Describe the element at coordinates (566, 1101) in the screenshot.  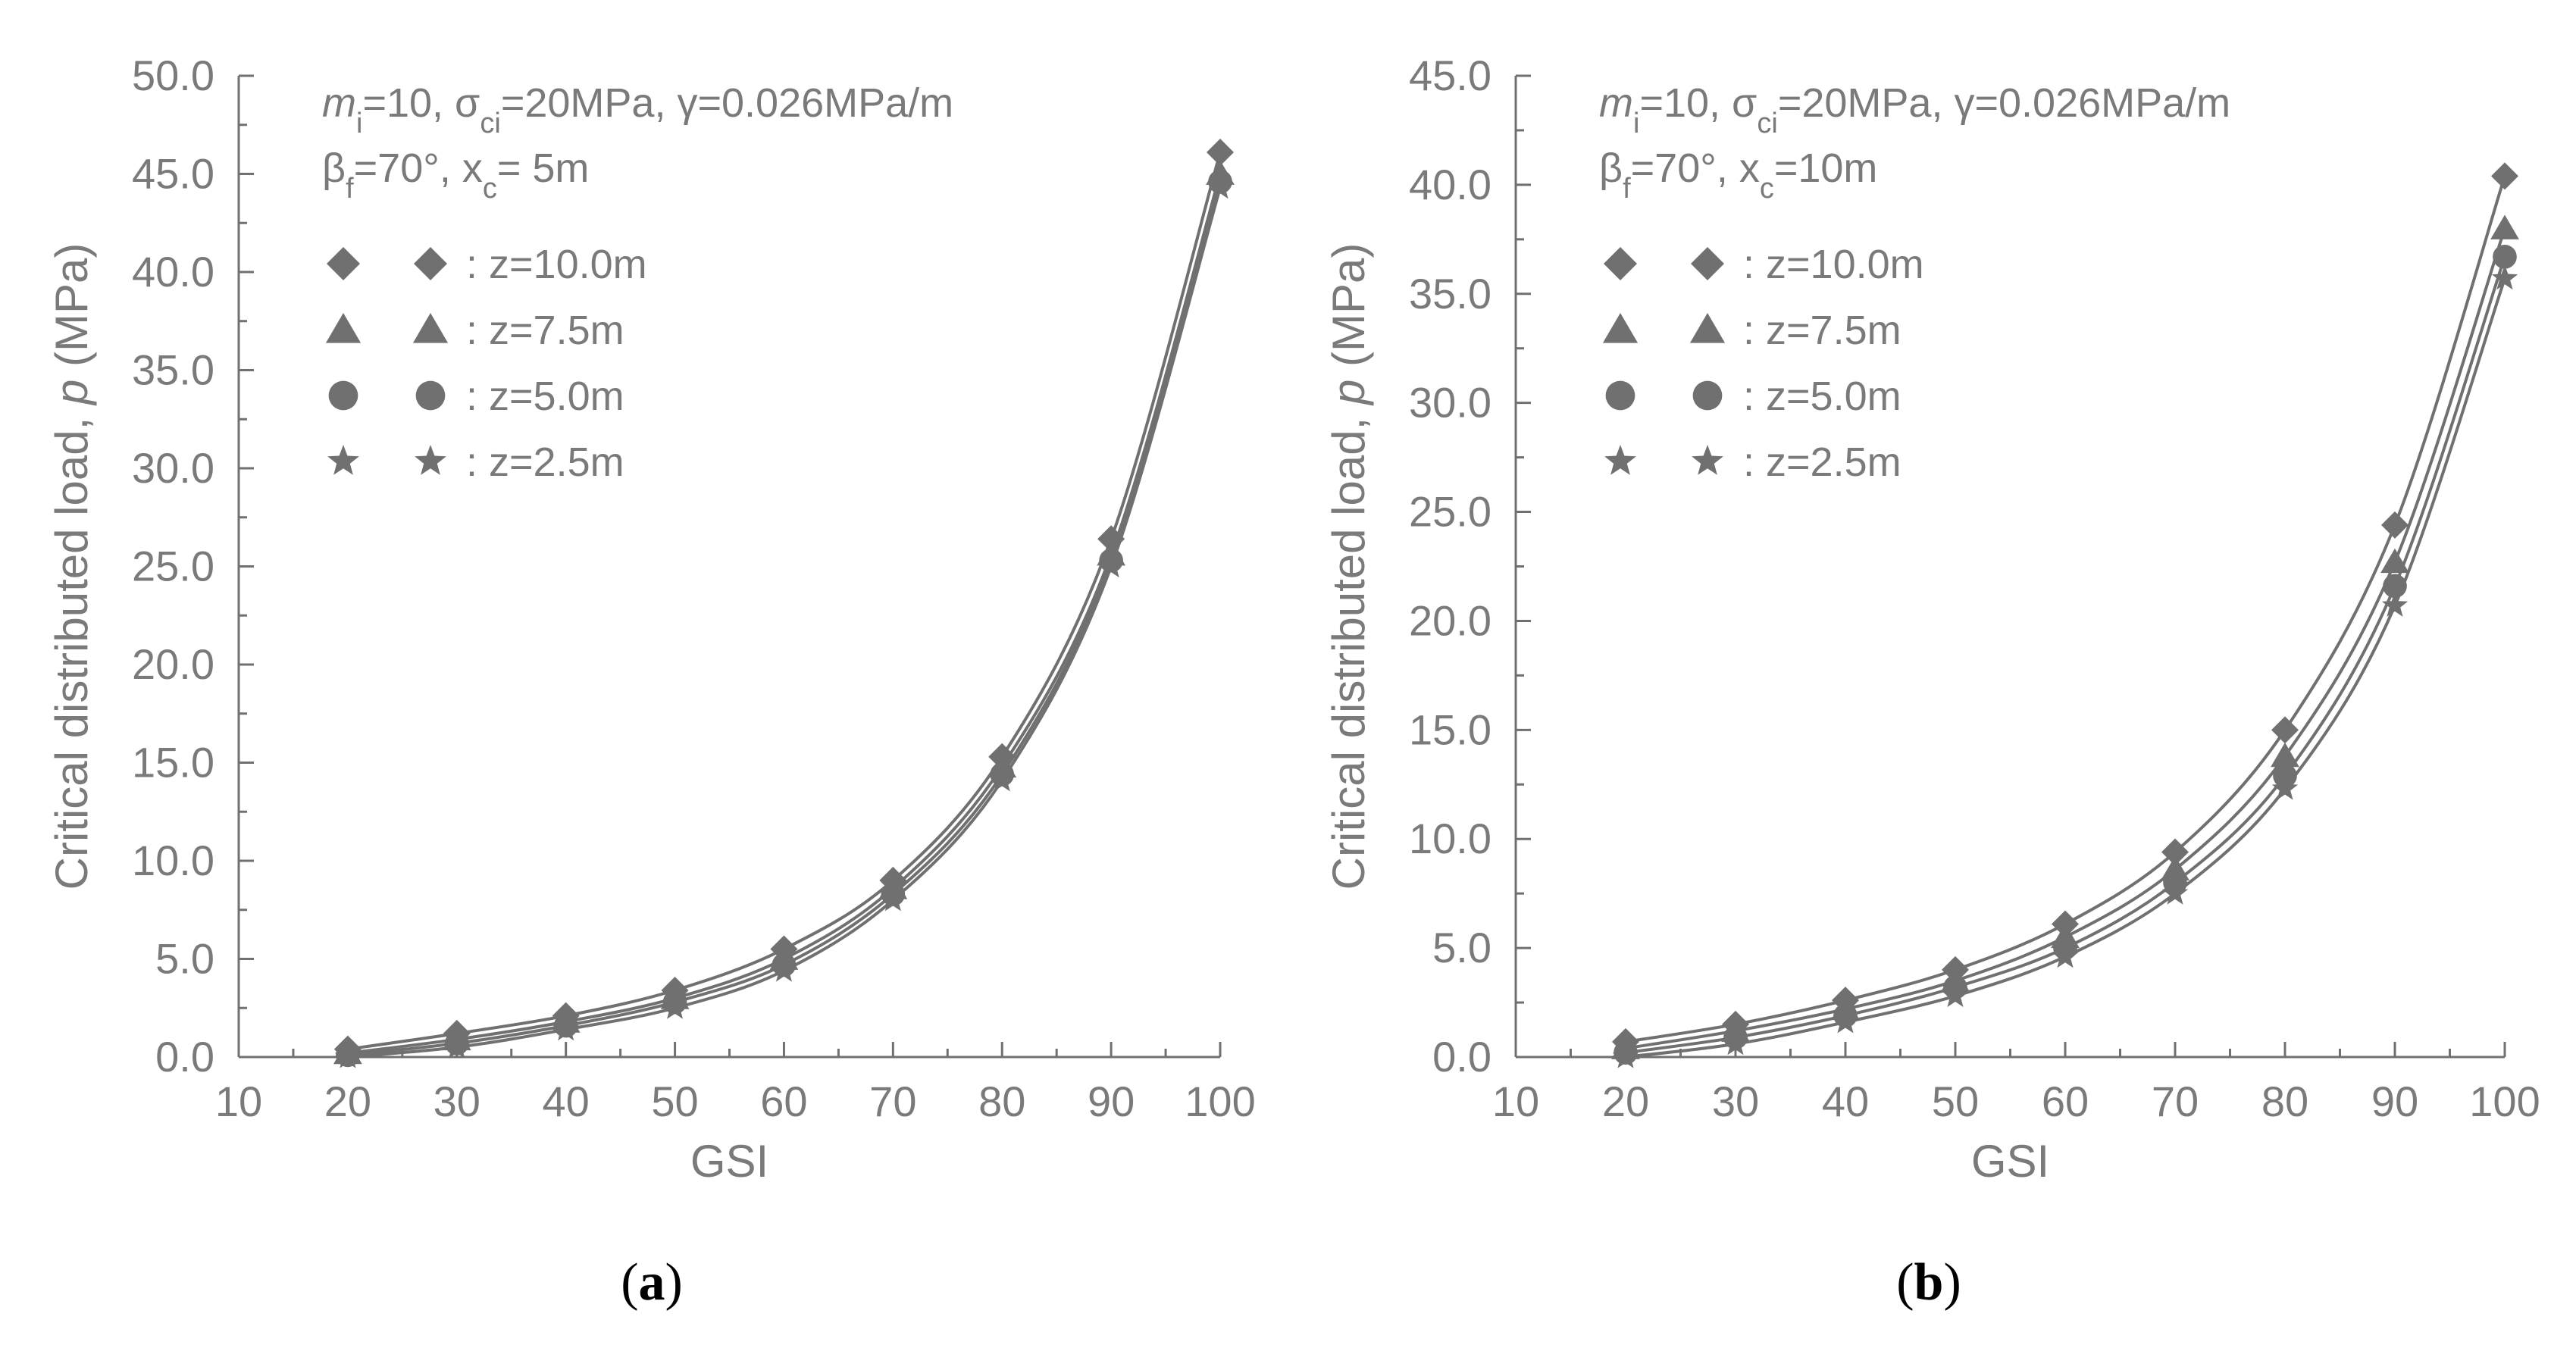
I see `x-tick-label: 40` at that location.